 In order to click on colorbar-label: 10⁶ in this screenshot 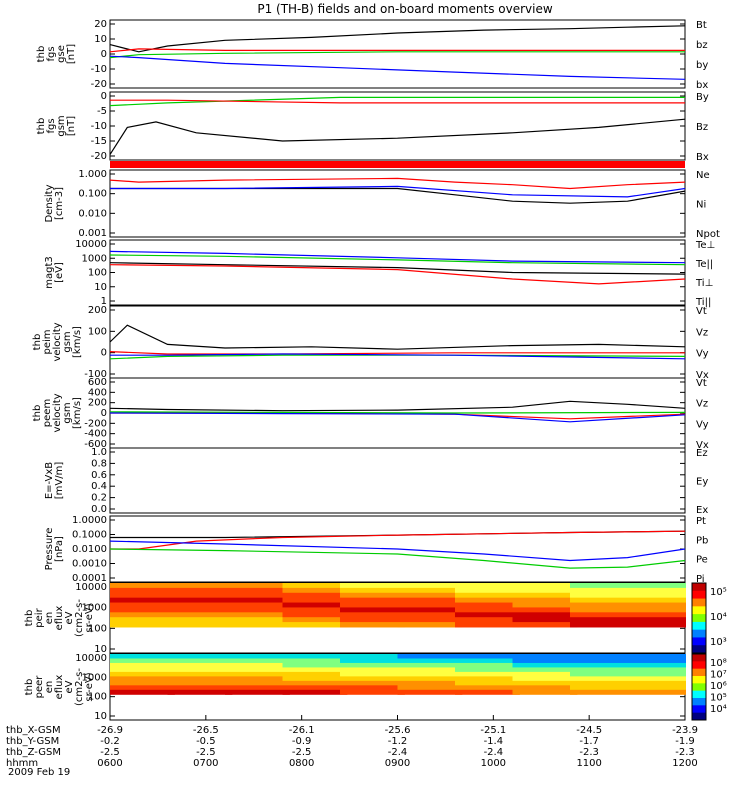, I will do `click(718, 686)`.